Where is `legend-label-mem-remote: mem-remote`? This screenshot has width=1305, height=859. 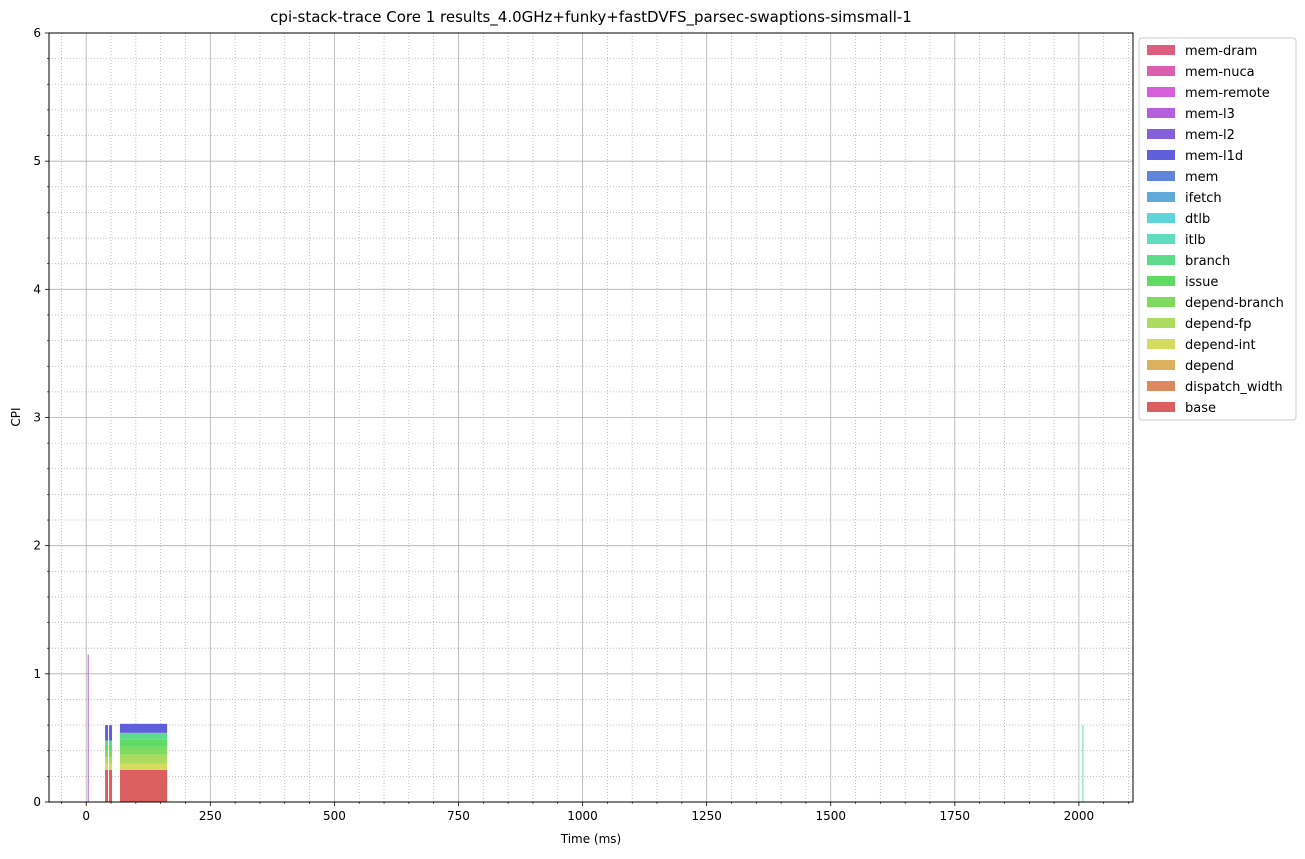
legend-label-mem-remote: mem-remote is located at coordinates (1227, 93).